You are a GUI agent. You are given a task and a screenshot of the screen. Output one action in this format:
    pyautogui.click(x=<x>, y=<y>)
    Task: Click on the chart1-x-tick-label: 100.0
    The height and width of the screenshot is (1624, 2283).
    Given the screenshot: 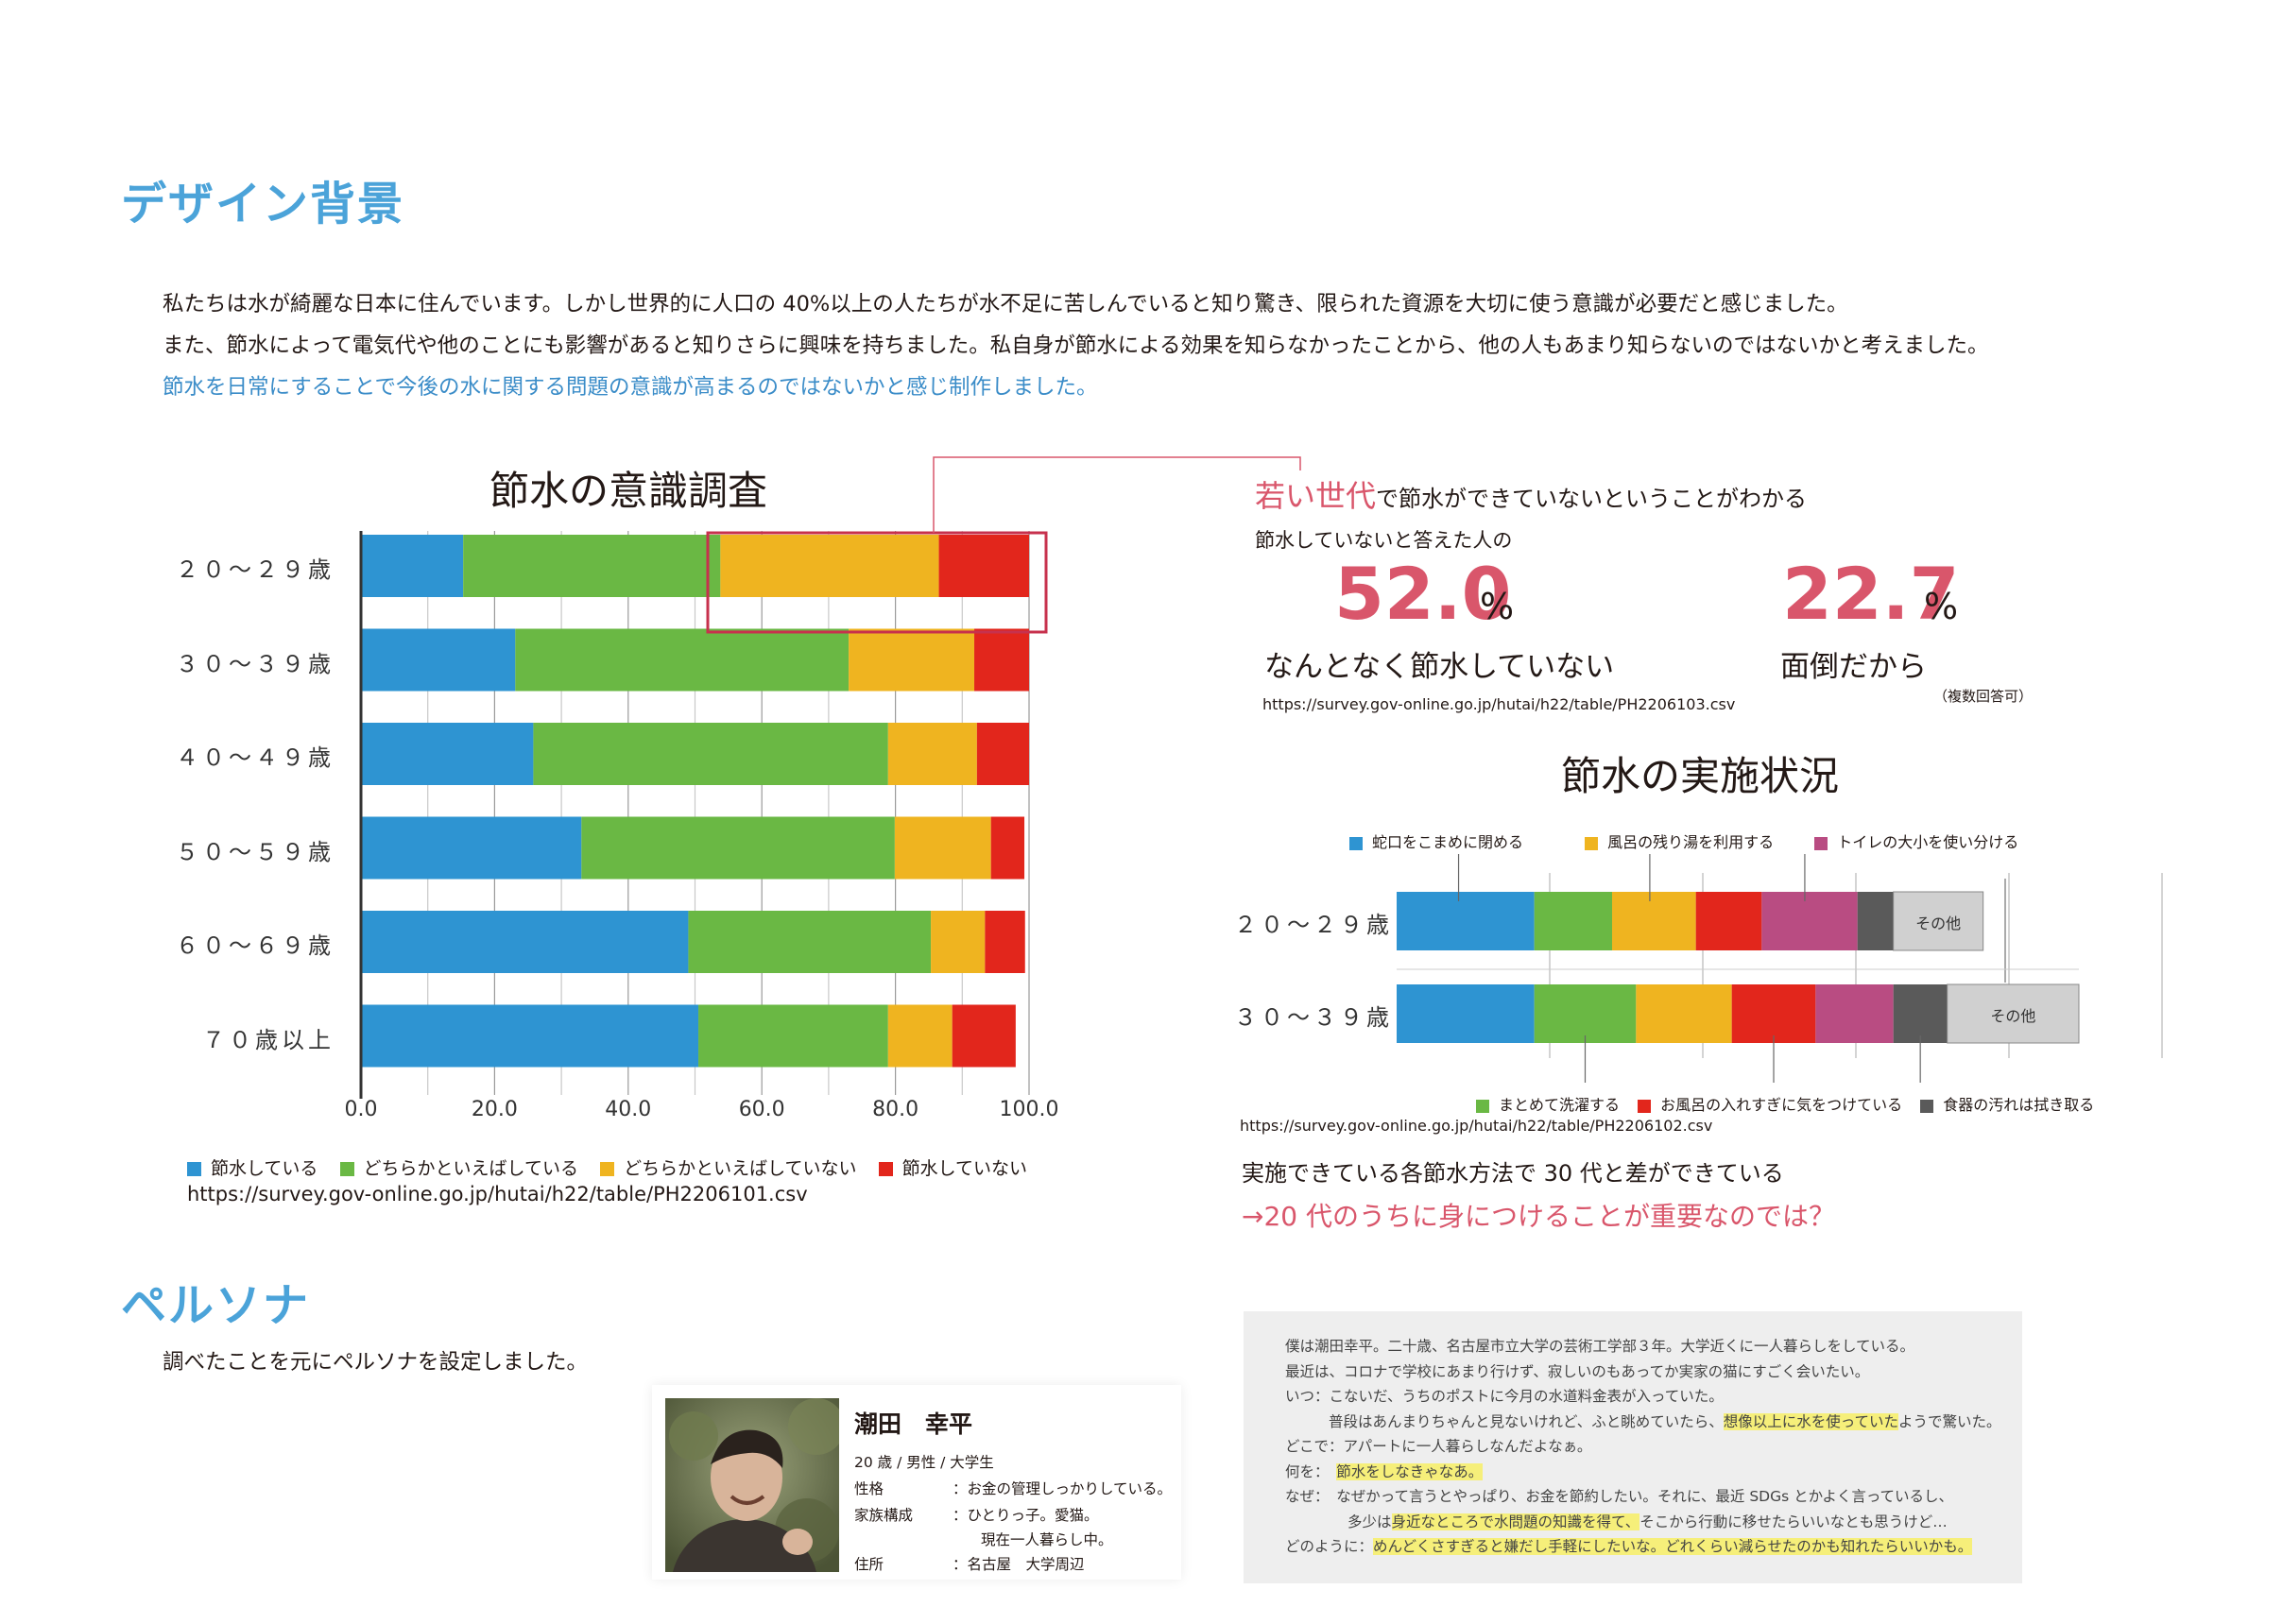 What is the action you would take?
    pyautogui.click(x=1029, y=1109)
    